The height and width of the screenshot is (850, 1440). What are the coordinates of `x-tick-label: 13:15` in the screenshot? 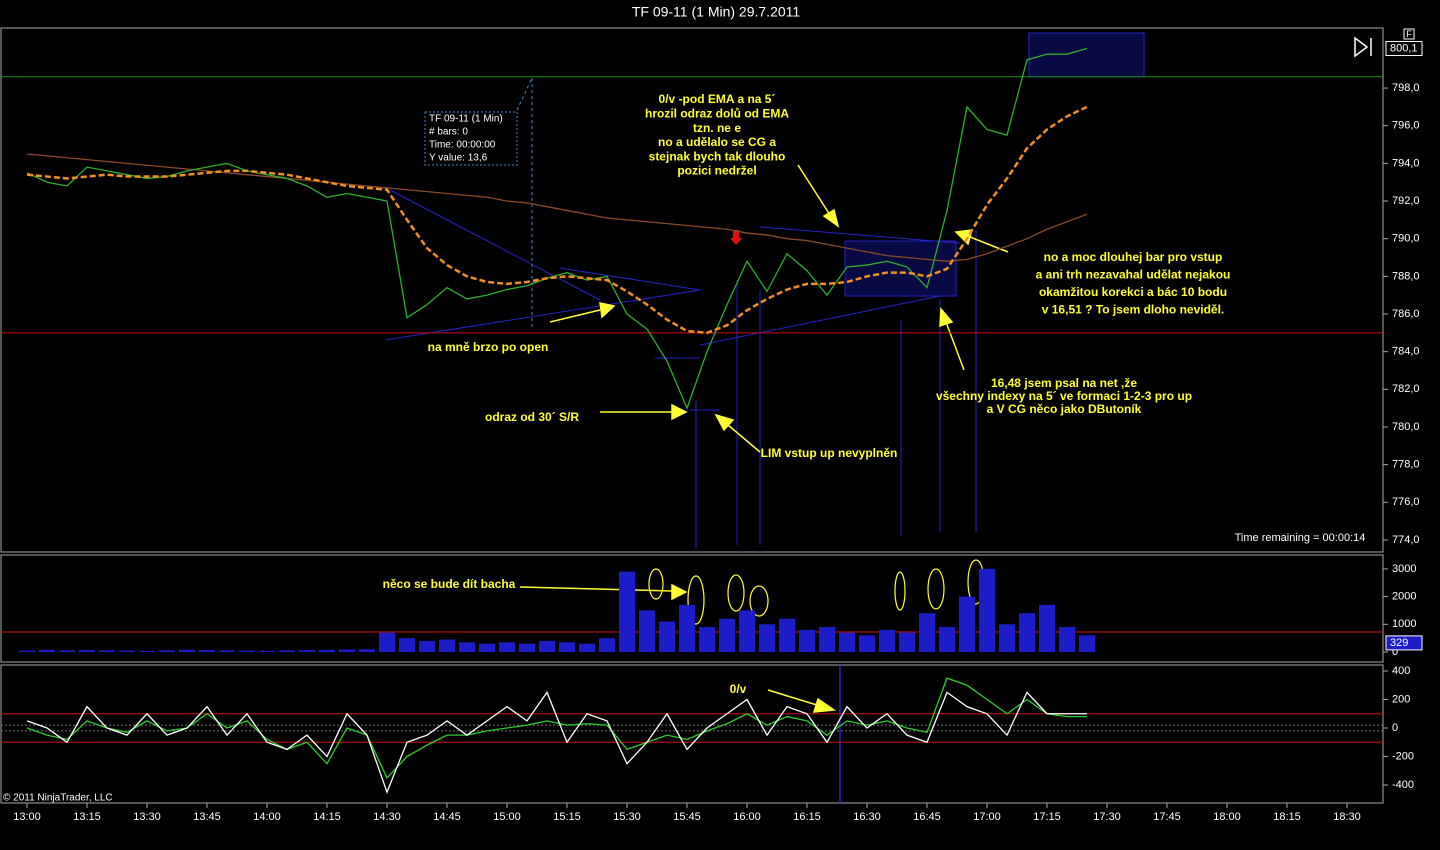 It's located at (87, 817).